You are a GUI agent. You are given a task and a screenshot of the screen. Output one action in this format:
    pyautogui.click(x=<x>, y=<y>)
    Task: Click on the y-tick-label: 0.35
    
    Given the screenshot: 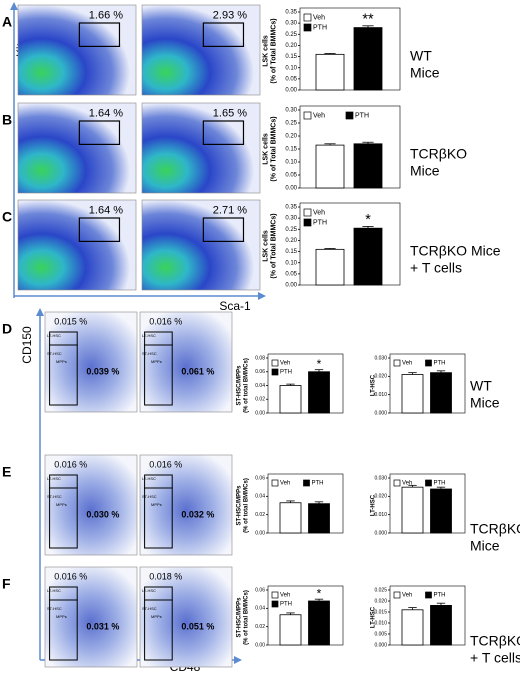 What is the action you would take?
    pyautogui.click(x=291, y=13)
    